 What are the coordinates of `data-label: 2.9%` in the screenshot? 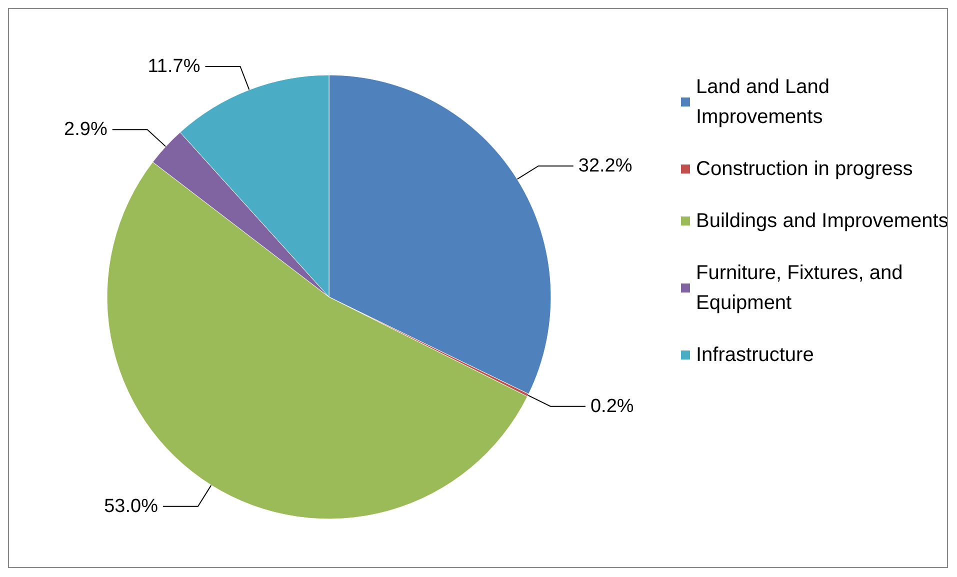 It's located at (86, 129).